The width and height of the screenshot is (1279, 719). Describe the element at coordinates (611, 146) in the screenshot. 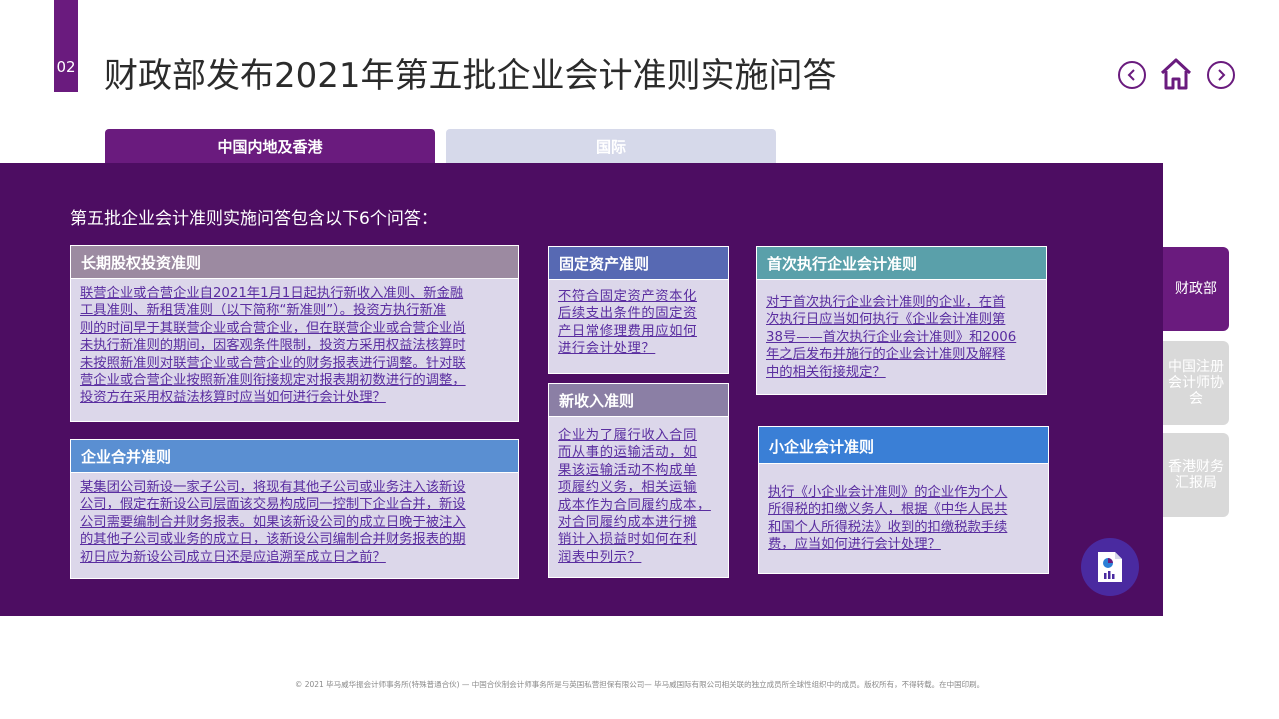

I see `tab-international: 国际` at that location.